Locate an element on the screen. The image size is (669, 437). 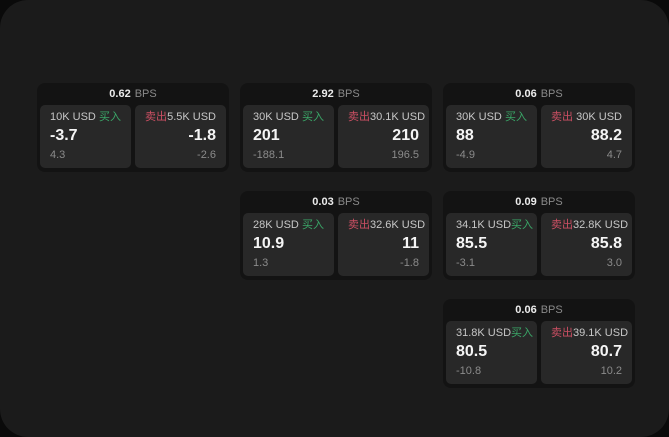
sell-value: 88.2 is located at coordinates (606, 135).